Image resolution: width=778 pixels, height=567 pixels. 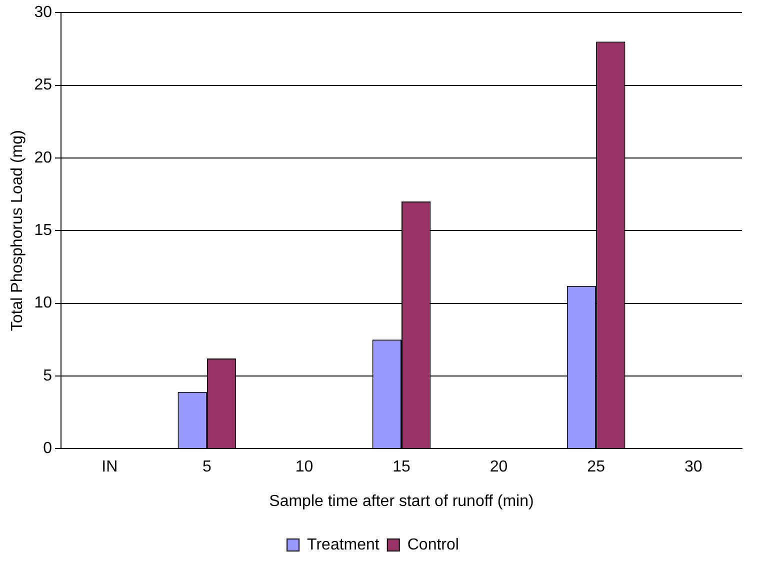 What do you see at coordinates (304, 467) in the screenshot?
I see `x-tick-label: 10` at bounding box center [304, 467].